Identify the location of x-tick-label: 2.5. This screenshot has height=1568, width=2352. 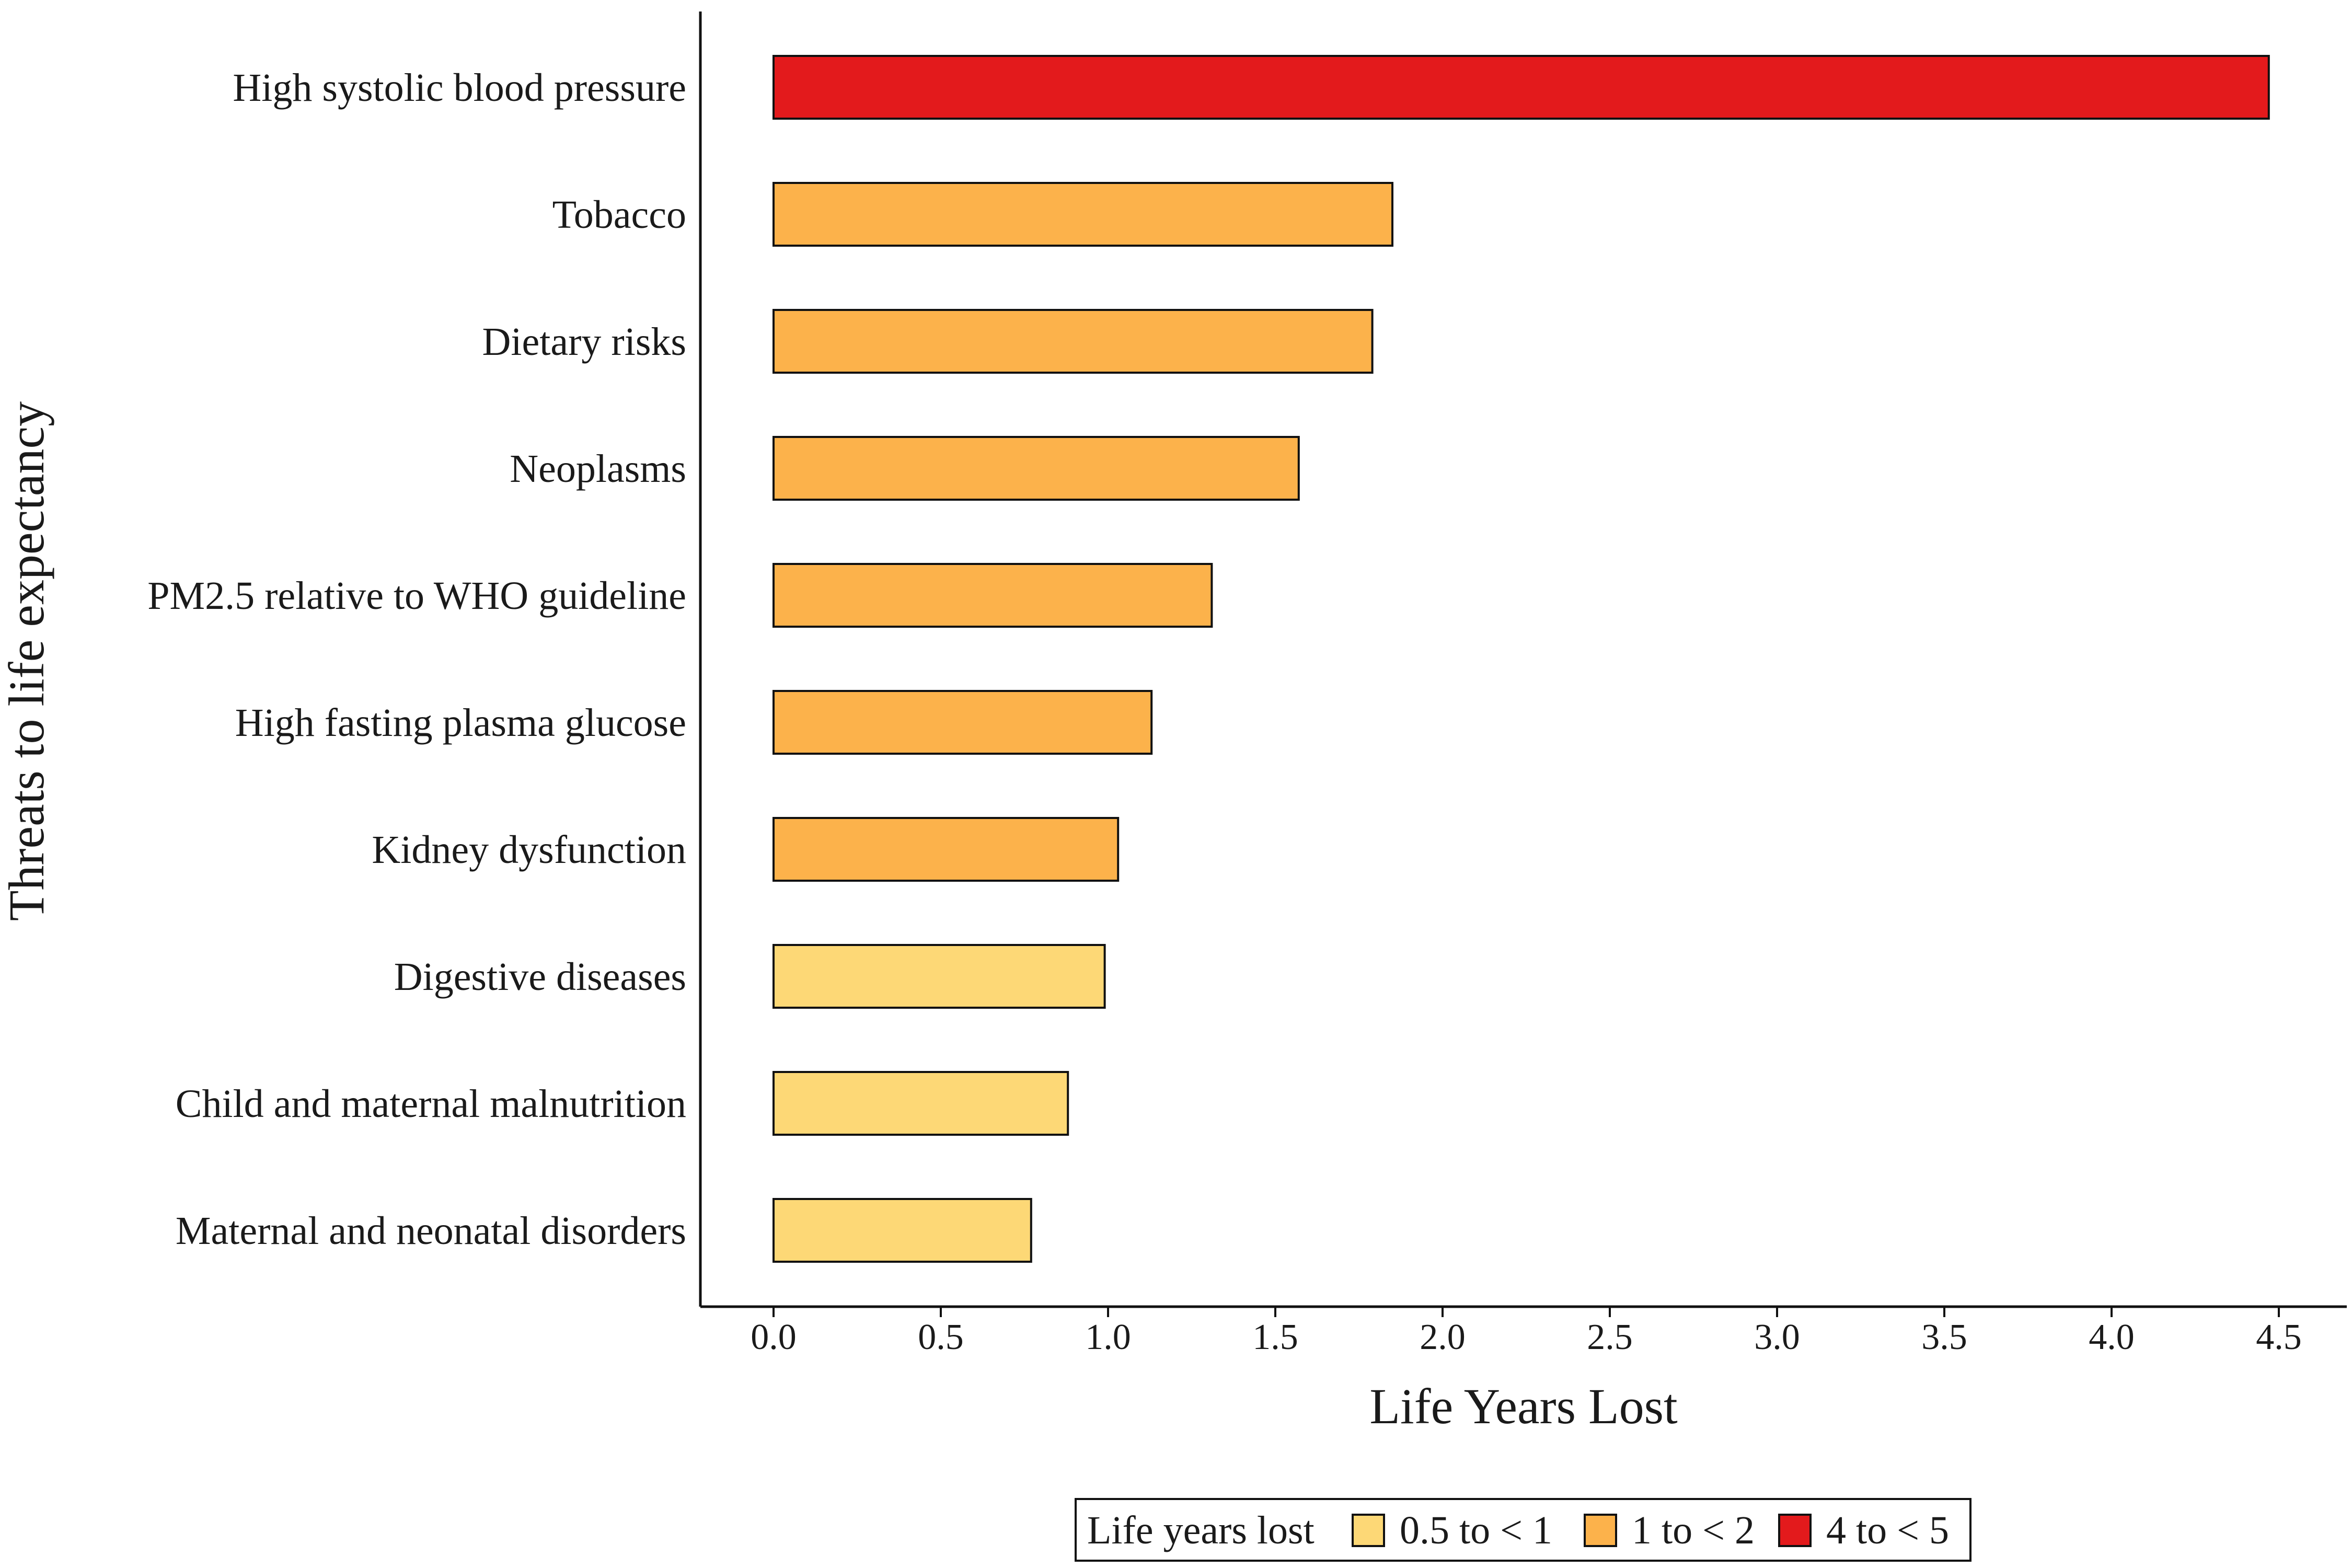
(1610, 1337).